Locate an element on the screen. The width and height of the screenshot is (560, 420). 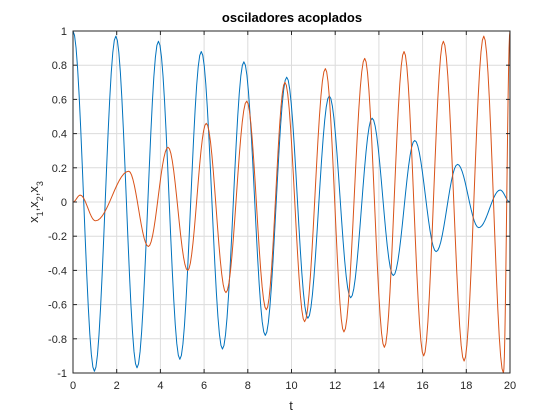
x-tick-label: 6 is located at coordinates (204, 386).